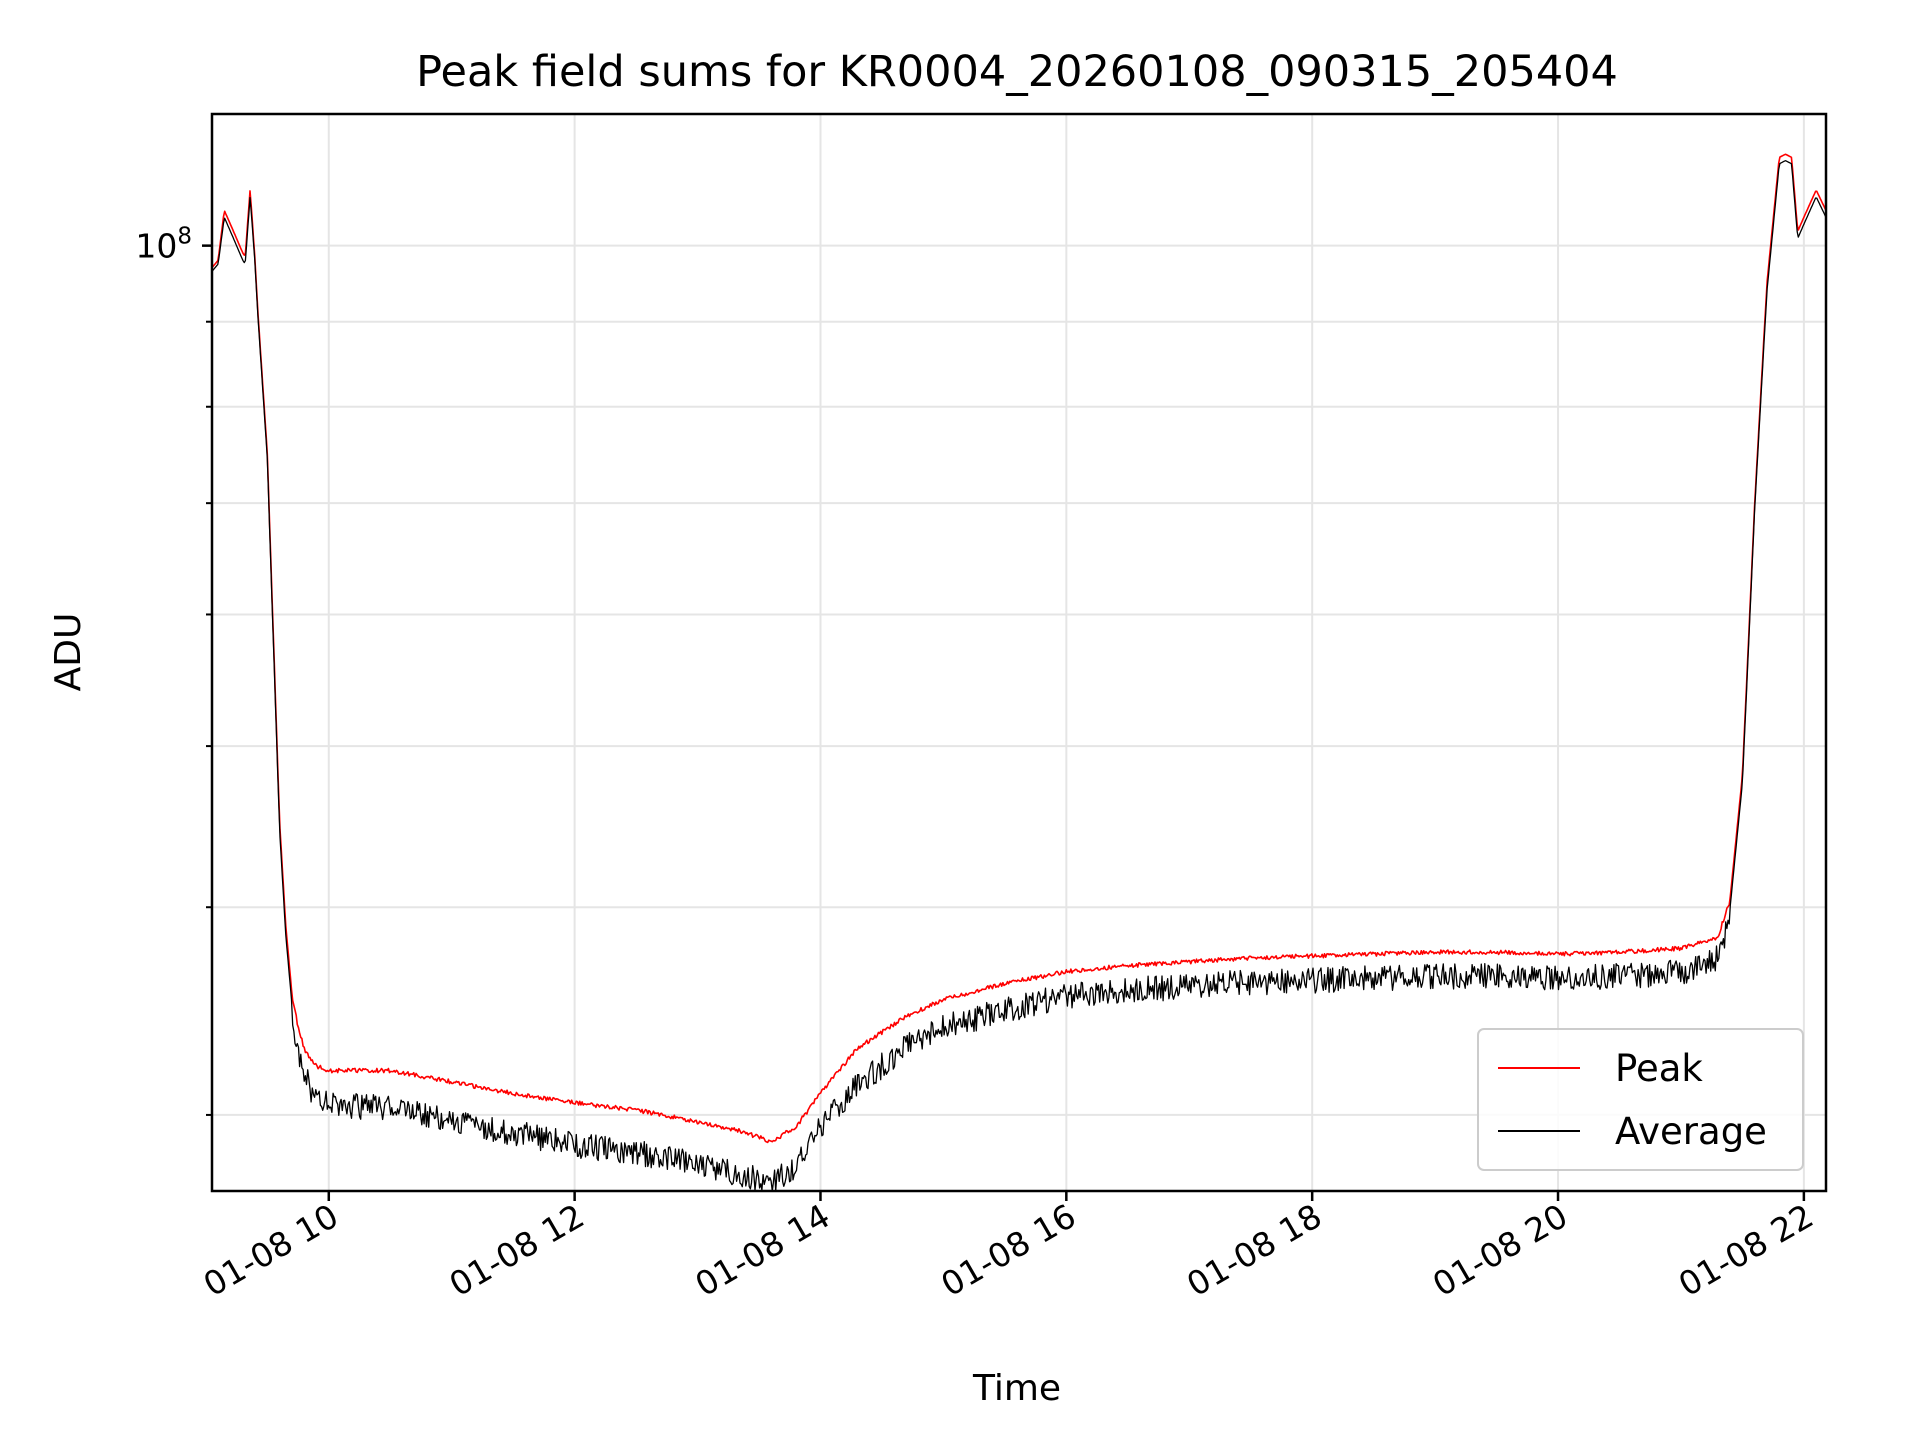  What do you see at coordinates (173, 670) in the screenshot?
I see `y-axis-ticks: 108` at bounding box center [173, 670].